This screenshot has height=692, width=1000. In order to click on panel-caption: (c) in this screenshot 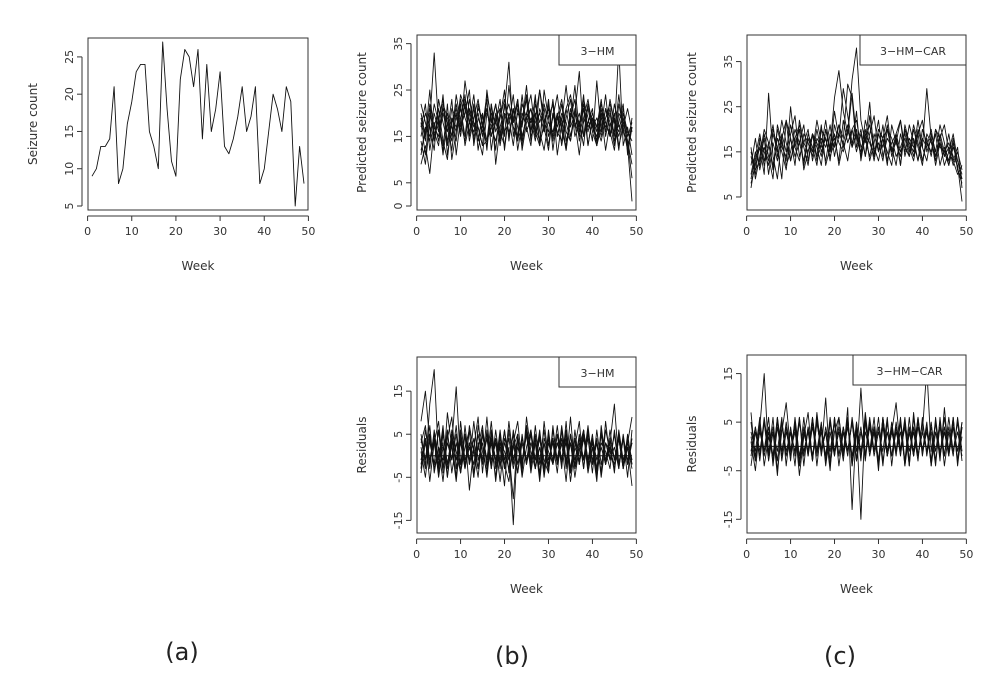, I will do `click(840, 656)`.